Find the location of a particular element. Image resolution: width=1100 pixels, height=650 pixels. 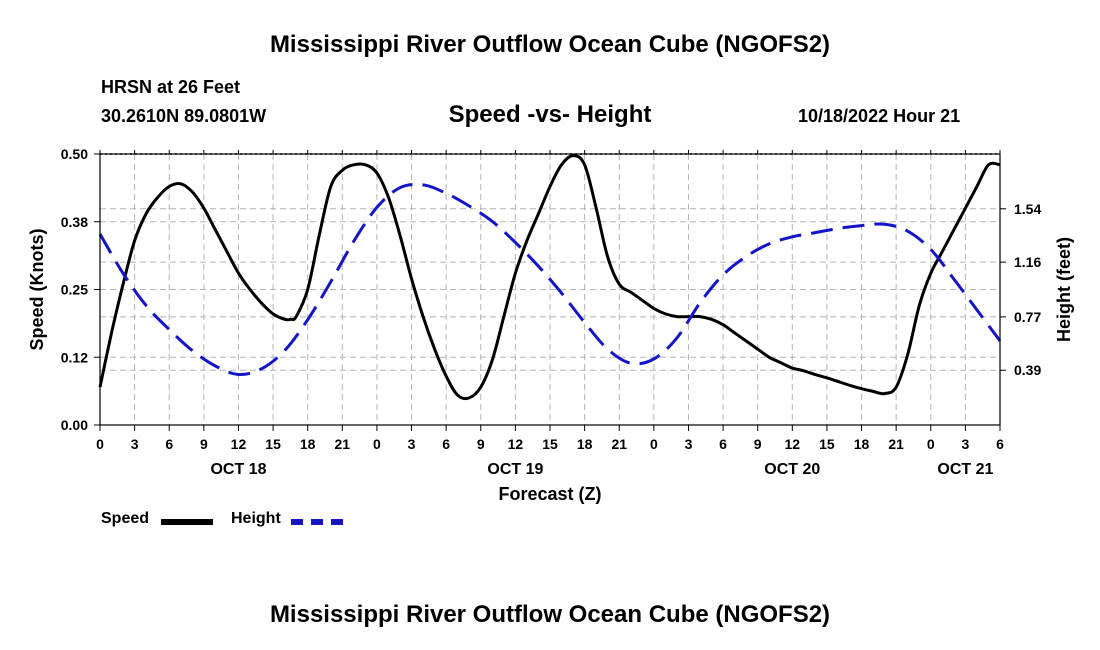

legend-height-label: Height is located at coordinates (256, 518).